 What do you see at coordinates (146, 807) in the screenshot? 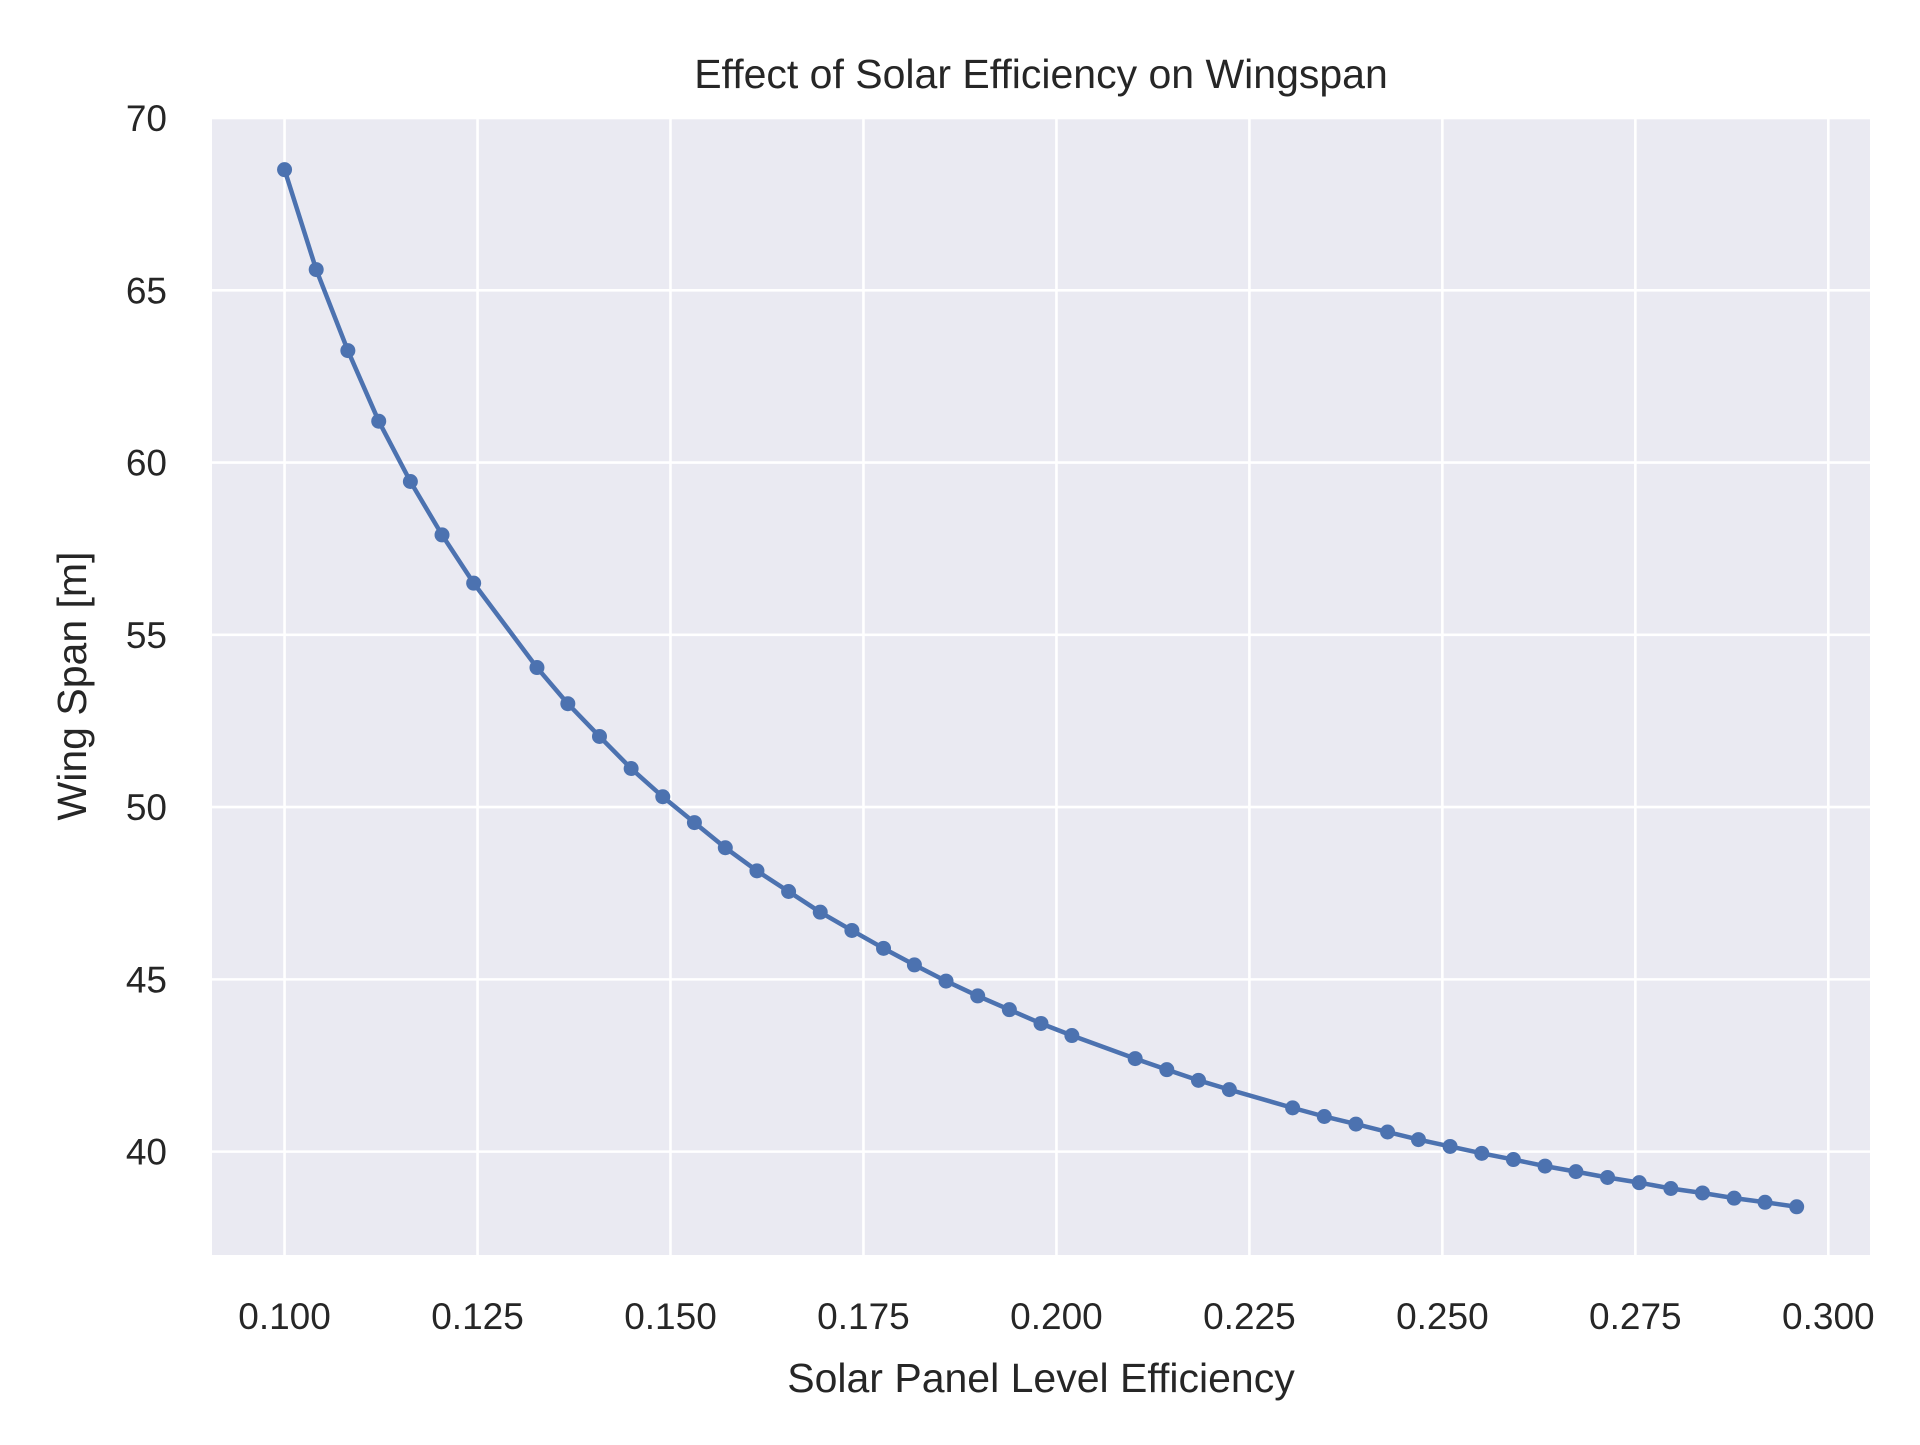
I see `y-tick-label: 50` at bounding box center [146, 807].